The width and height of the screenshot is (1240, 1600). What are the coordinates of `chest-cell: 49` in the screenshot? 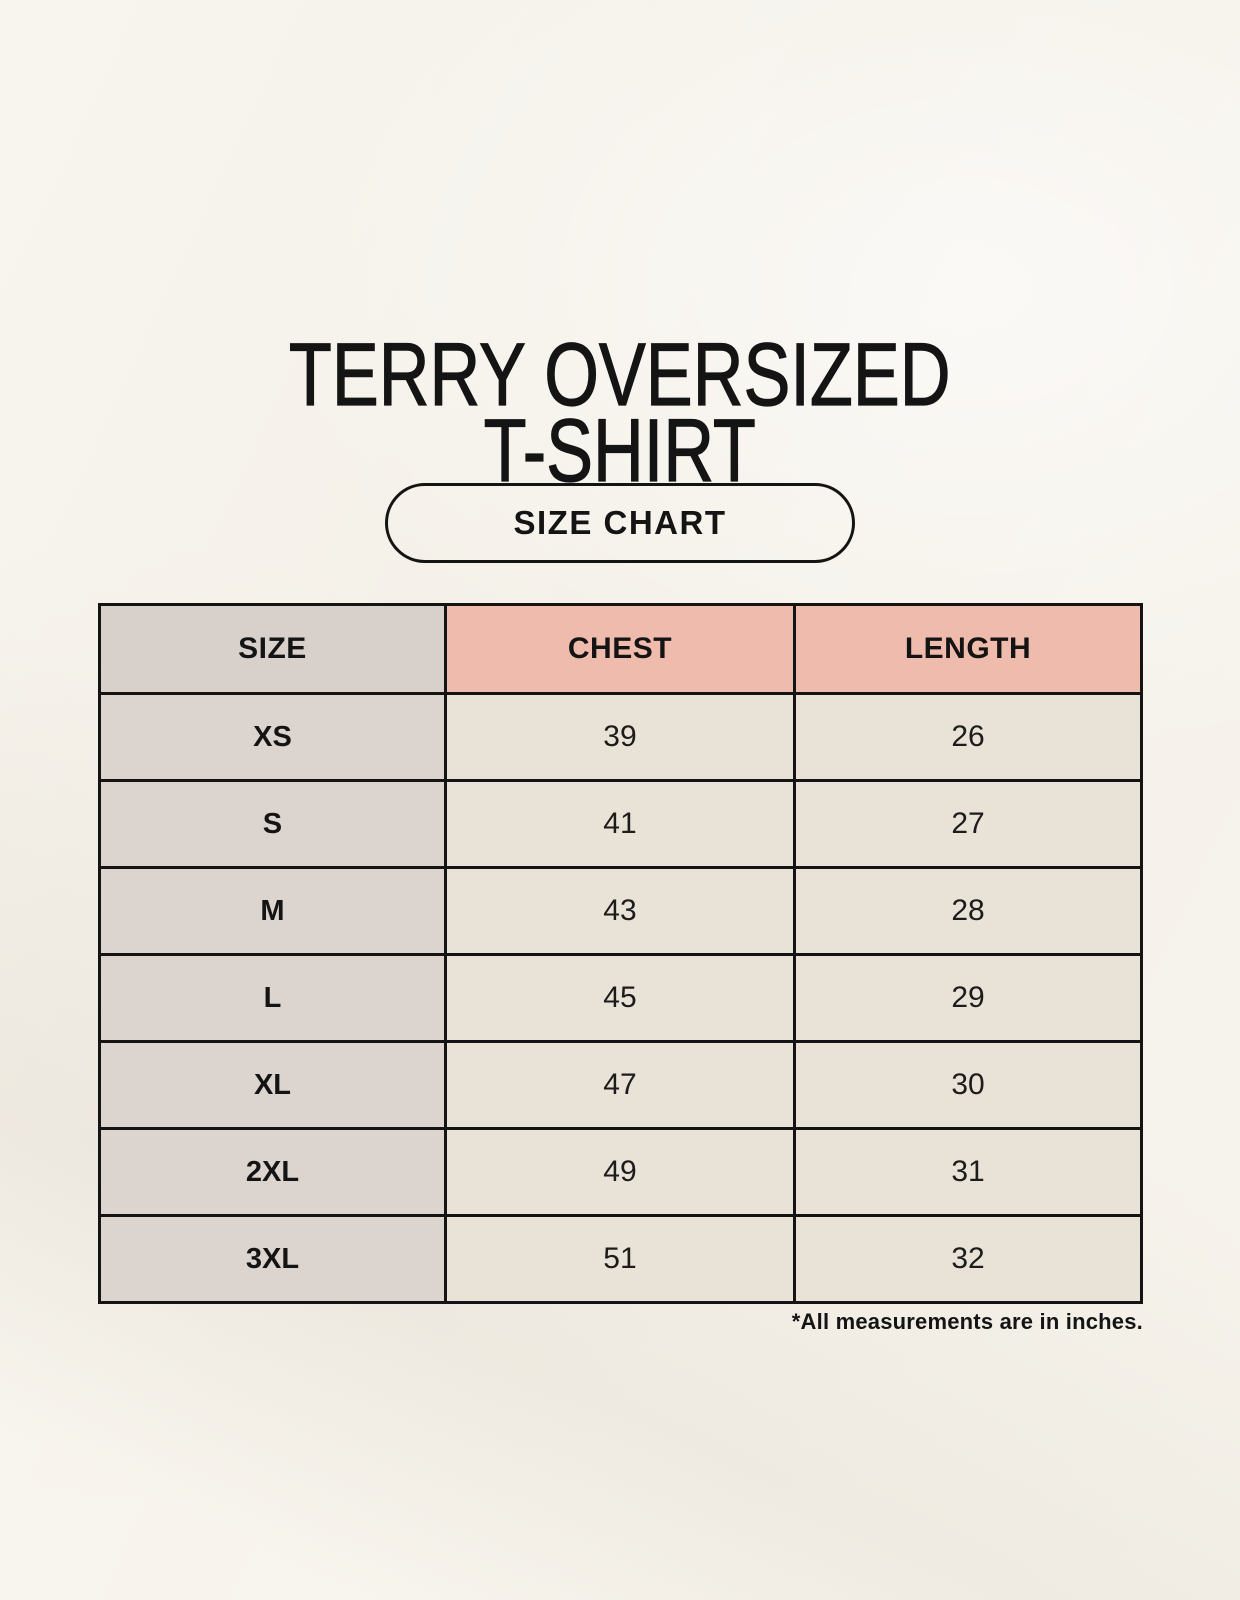 It's located at (620, 1172).